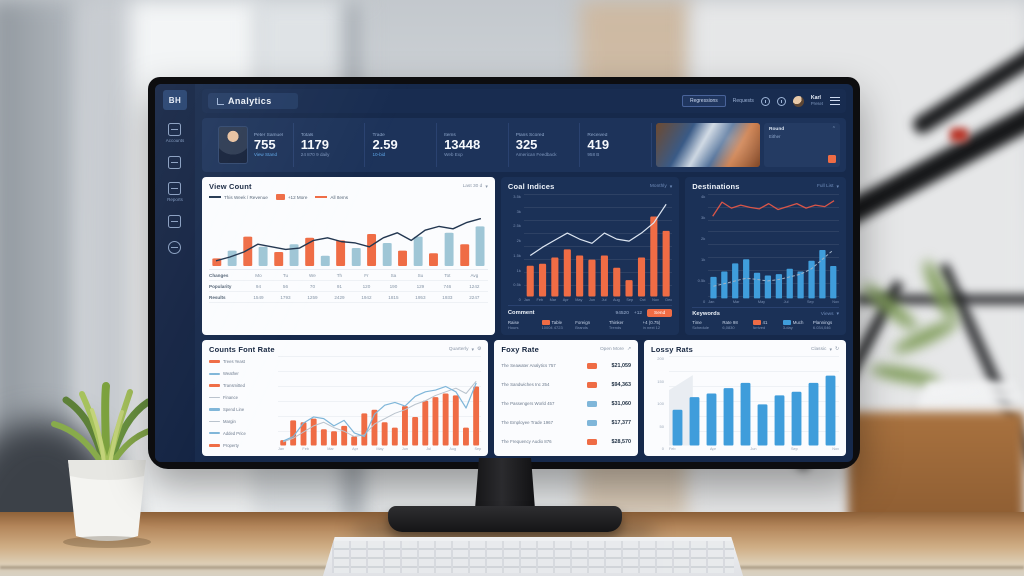 The height and width of the screenshot is (576, 1024). What do you see at coordinates (651, 322) in the screenshot?
I see `footer-stat-key: +4 (0.75)` at bounding box center [651, 322].